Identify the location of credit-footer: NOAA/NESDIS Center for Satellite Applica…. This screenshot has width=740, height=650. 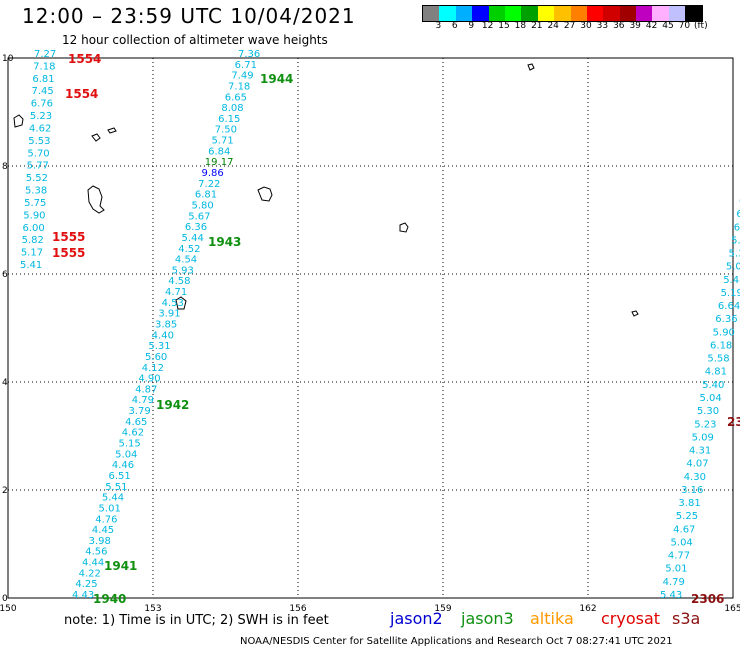
(456, 641).